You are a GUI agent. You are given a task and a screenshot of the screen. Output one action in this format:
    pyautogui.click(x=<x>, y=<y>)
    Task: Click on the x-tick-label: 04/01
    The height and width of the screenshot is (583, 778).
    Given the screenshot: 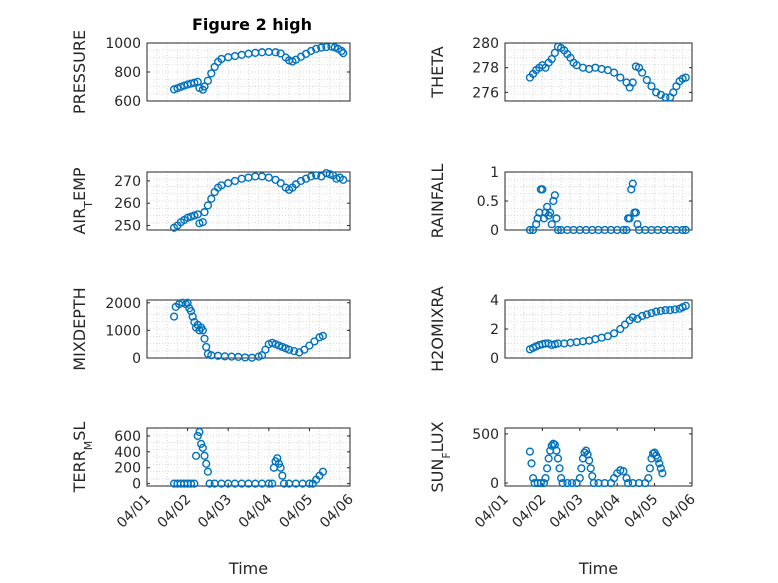 What is the action you would take?
    pyautogui.click(x=134, y=512)
    